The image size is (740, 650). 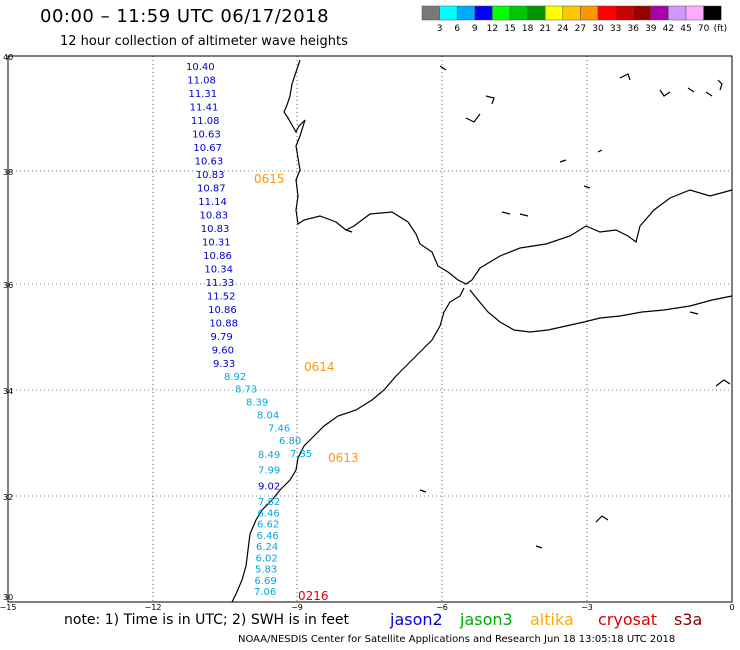 I want to click on wave-height-label: 9.79, so click(x=222, y=337).